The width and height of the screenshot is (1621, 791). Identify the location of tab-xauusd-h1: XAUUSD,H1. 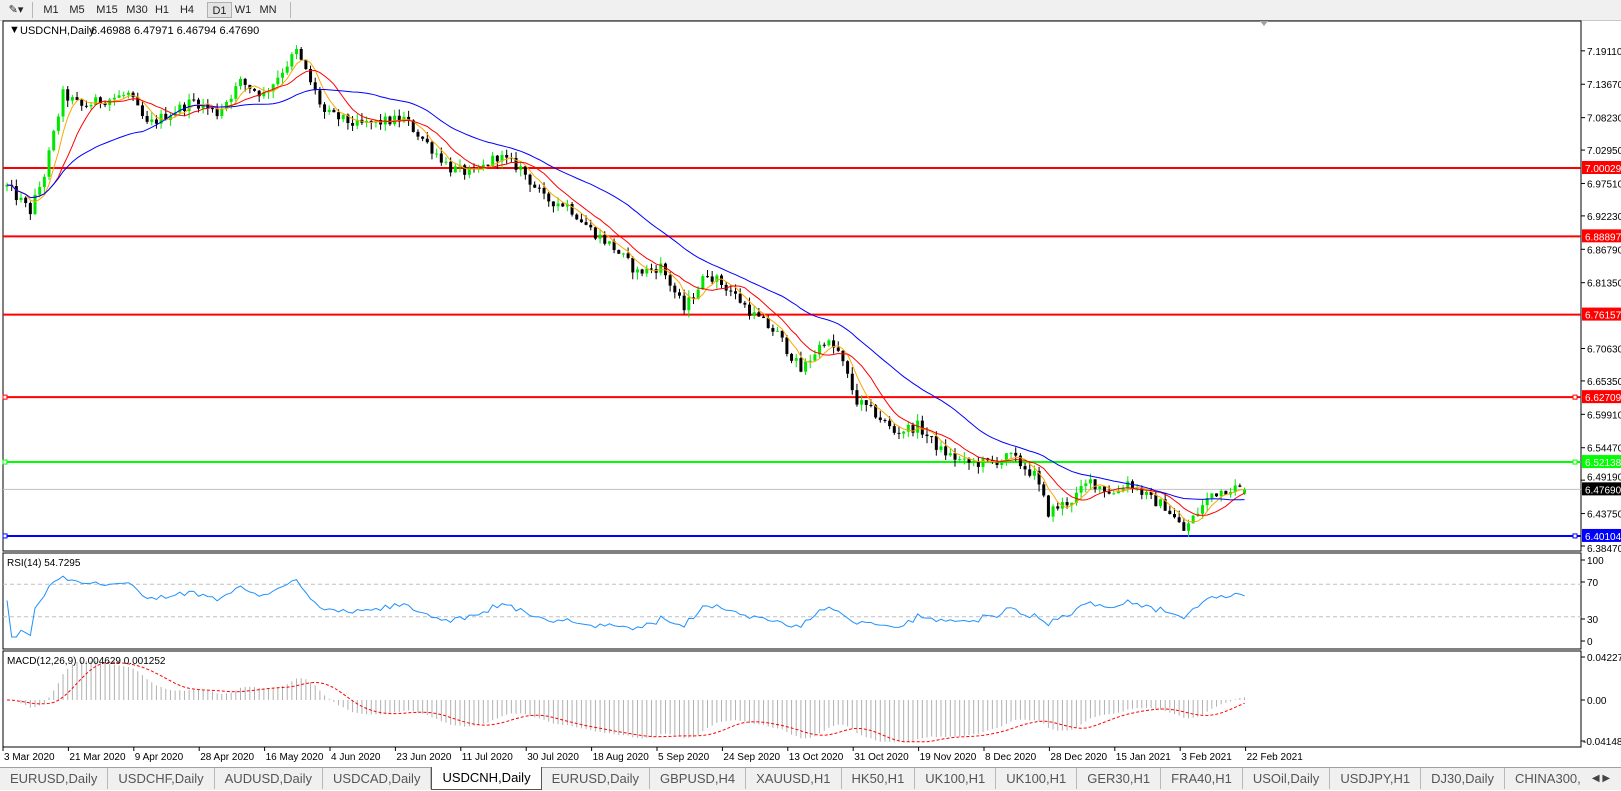
(794, 778).